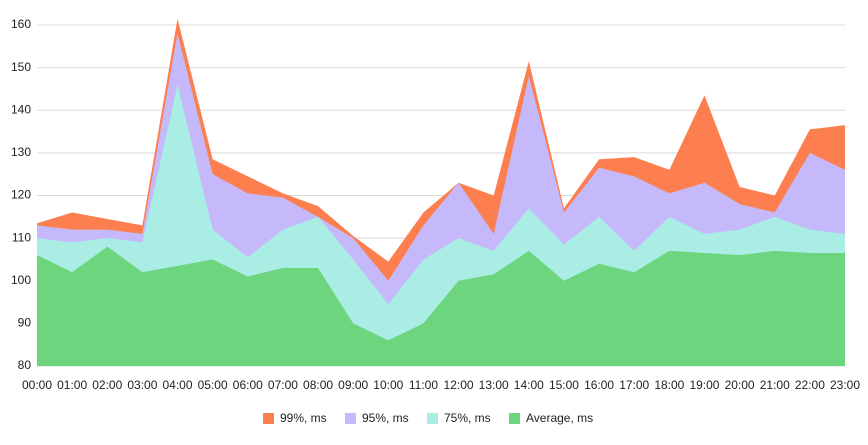 The height and width of the screenshot is (445, 868). I want to click on x-tick-label: 03:00, so click(142, 385).